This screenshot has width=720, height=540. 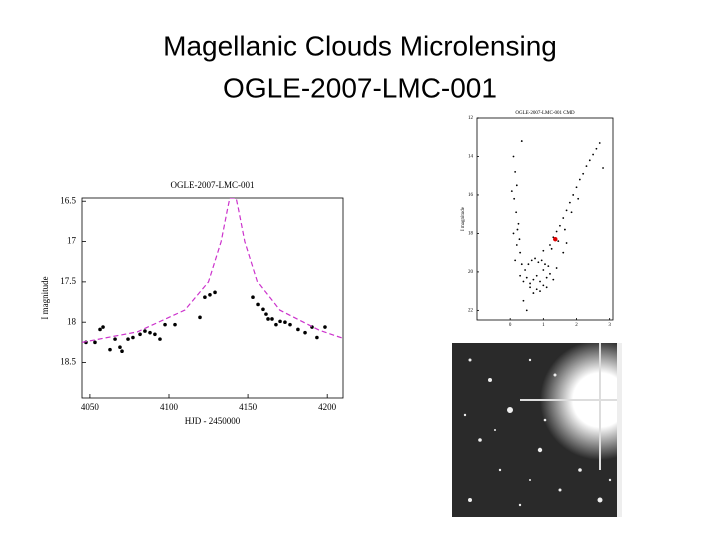 I want to click on slide-subtitle: OGLE-2007-LMC-001, so click(x=360, y=87).